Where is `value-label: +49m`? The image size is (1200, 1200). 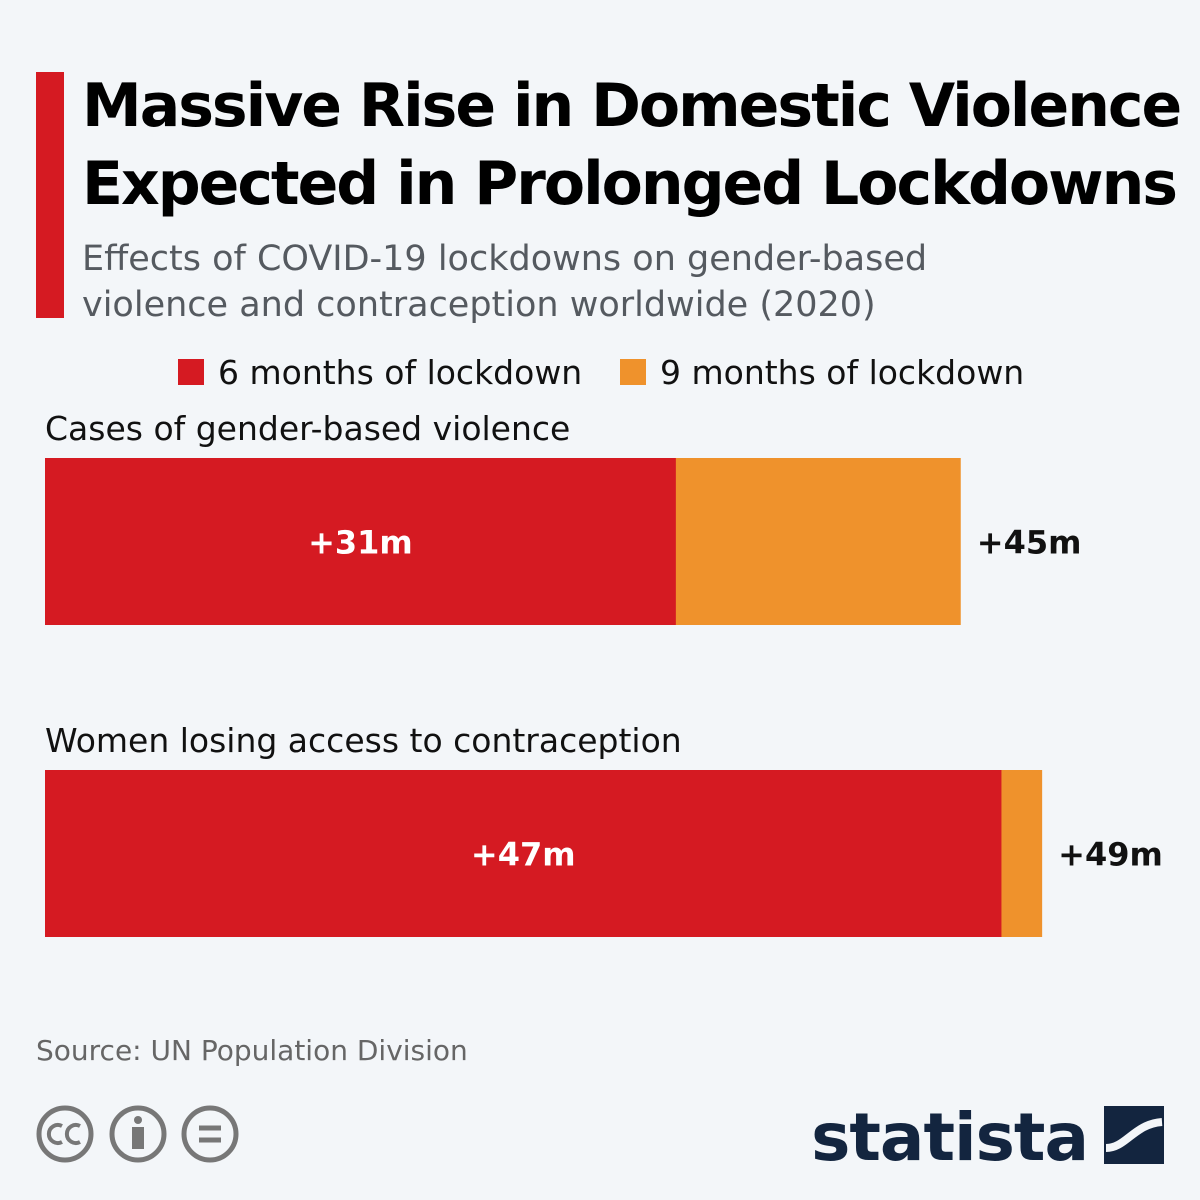 value-label: +49m is located at coordinates (1110, 855).